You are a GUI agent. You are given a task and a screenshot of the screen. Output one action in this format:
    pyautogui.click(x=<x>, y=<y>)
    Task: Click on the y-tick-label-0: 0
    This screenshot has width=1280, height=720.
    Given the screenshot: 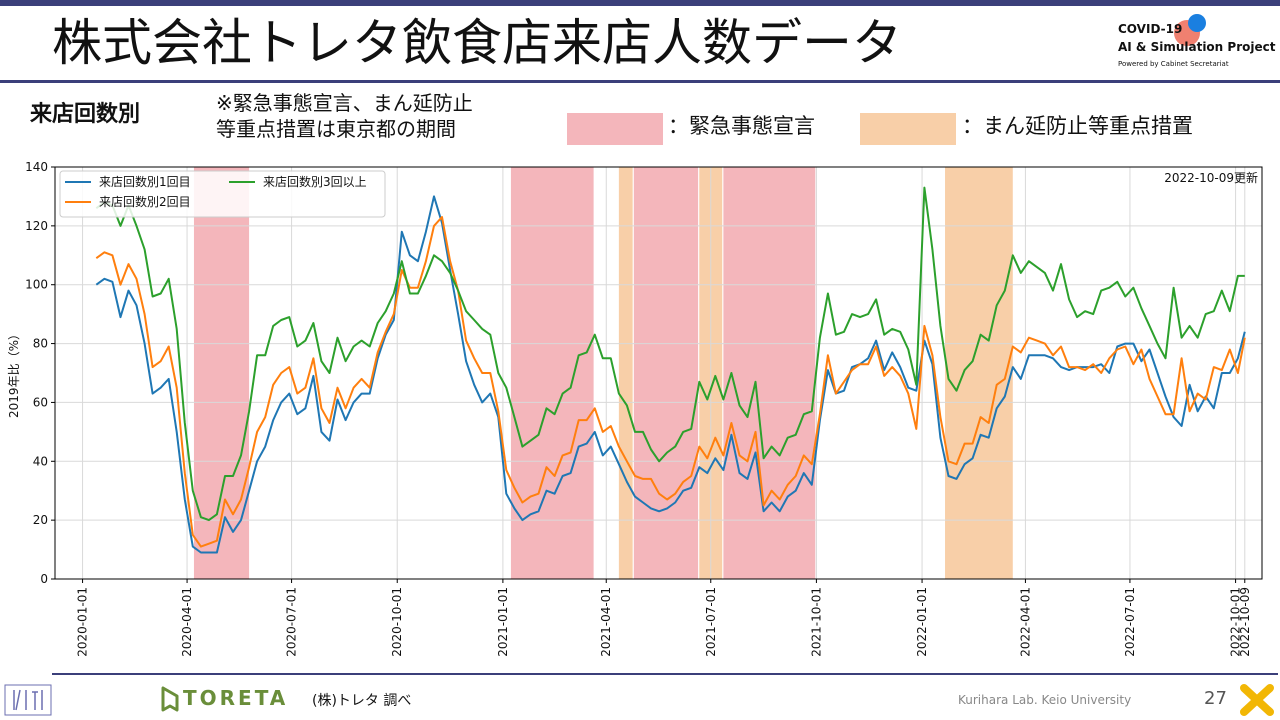 What is the action you would take?
    pyautogui.click(x=44, y=579)
    